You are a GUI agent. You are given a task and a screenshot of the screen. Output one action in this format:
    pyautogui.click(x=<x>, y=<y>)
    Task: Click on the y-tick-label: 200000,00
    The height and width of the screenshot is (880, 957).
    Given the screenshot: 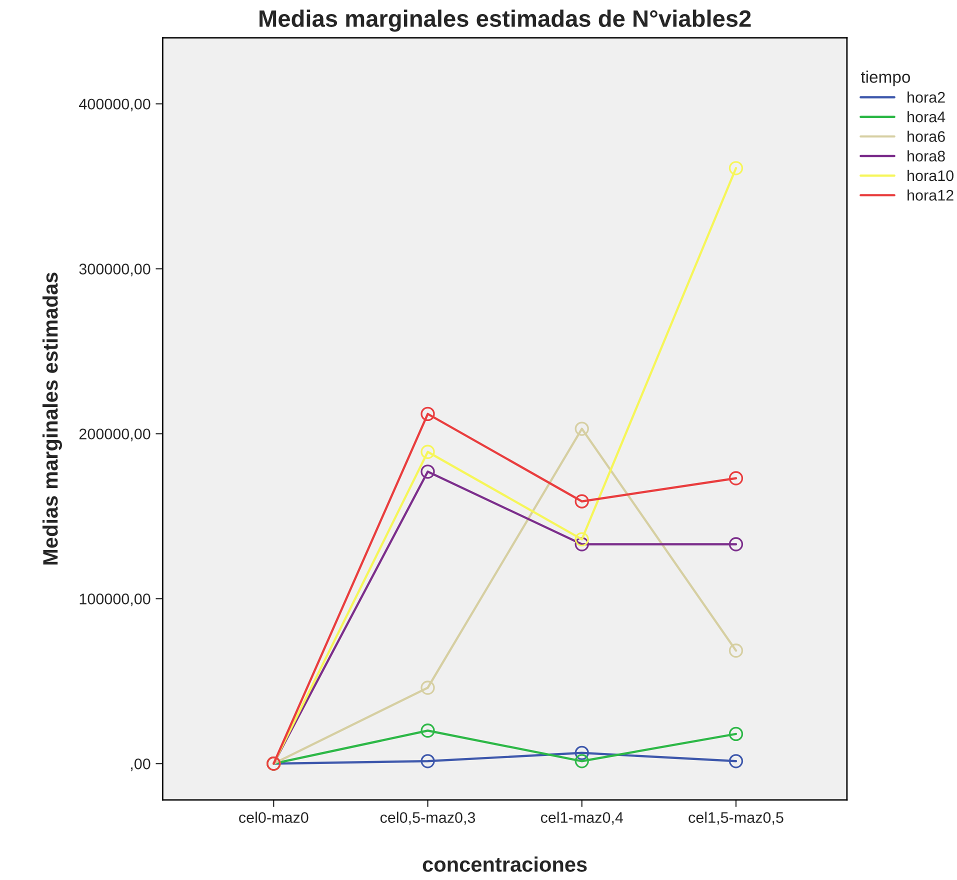 What is the action you would take?
    pyautogui.click(x=114, y=435)
    